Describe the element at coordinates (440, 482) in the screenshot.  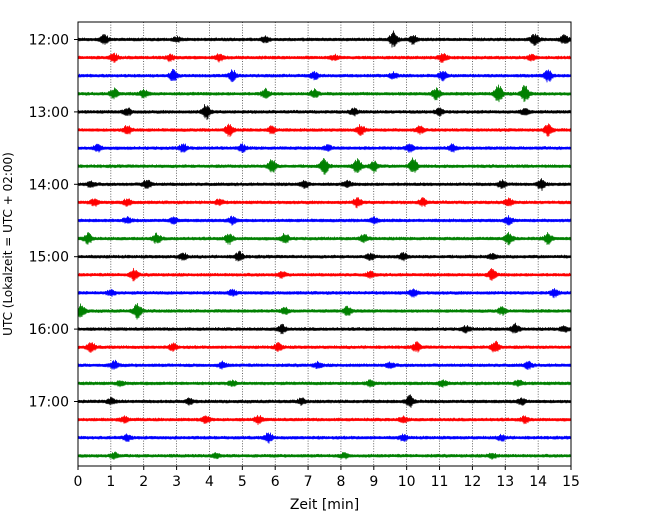
I see `x-tick-label: 11` at that location.